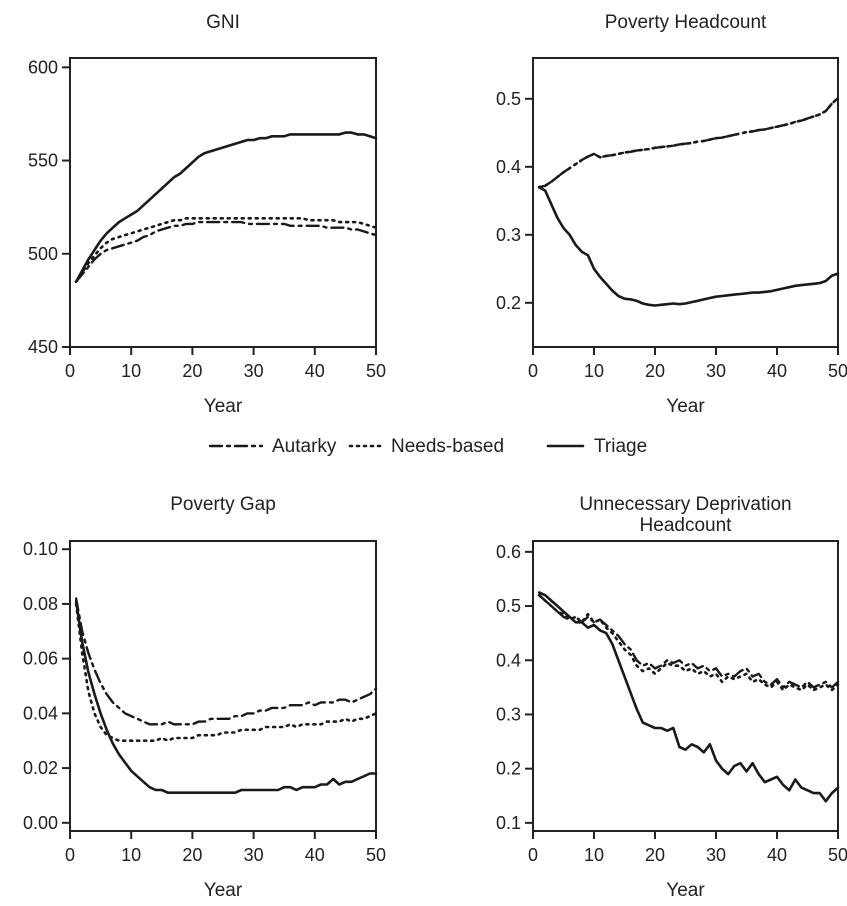 The width and height of the screenshot is (847, 906). Describe the element at coordinates (686, 525) in the screenshot. I see `chart-title: Headcount` at that location.